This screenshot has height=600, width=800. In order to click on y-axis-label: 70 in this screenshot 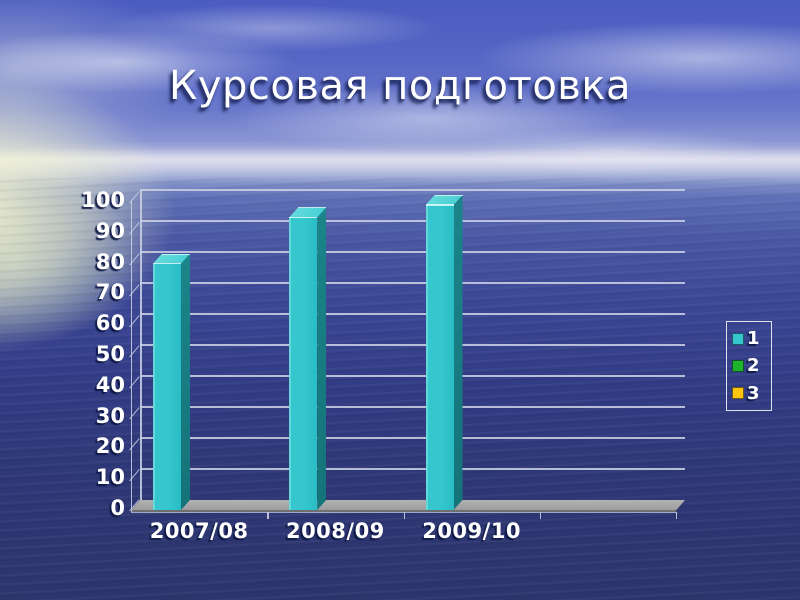, I will do `click(110, 292)`.